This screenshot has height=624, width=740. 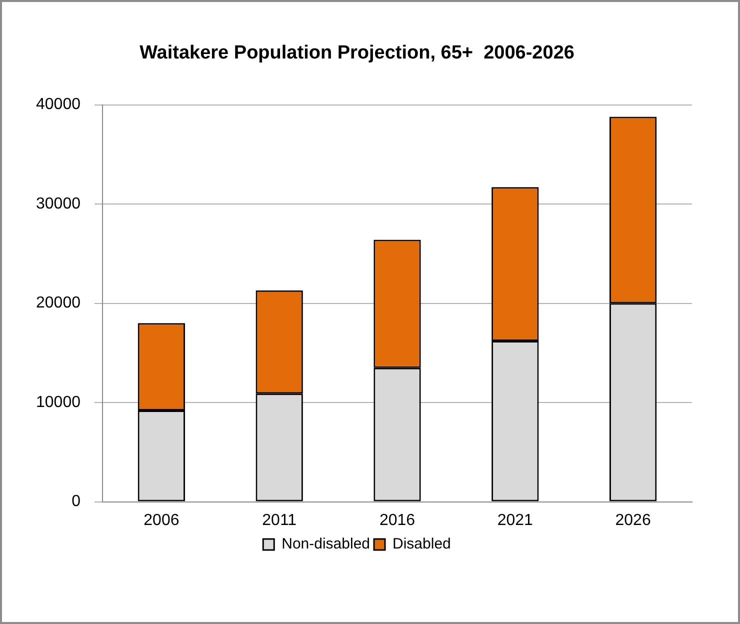 What do you see at coordinates (633, 520) in the screenshot?
I see `x-tick-label: 2026` at bounding box center [633, 520].